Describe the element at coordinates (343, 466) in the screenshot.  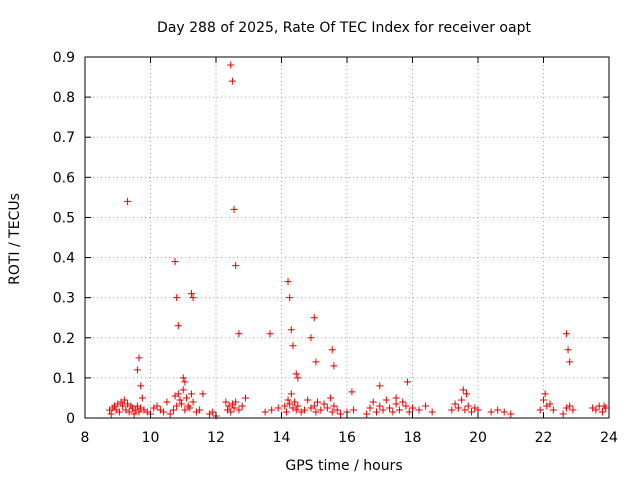
I see `x-axis-label: GPS time / hours` at that location.